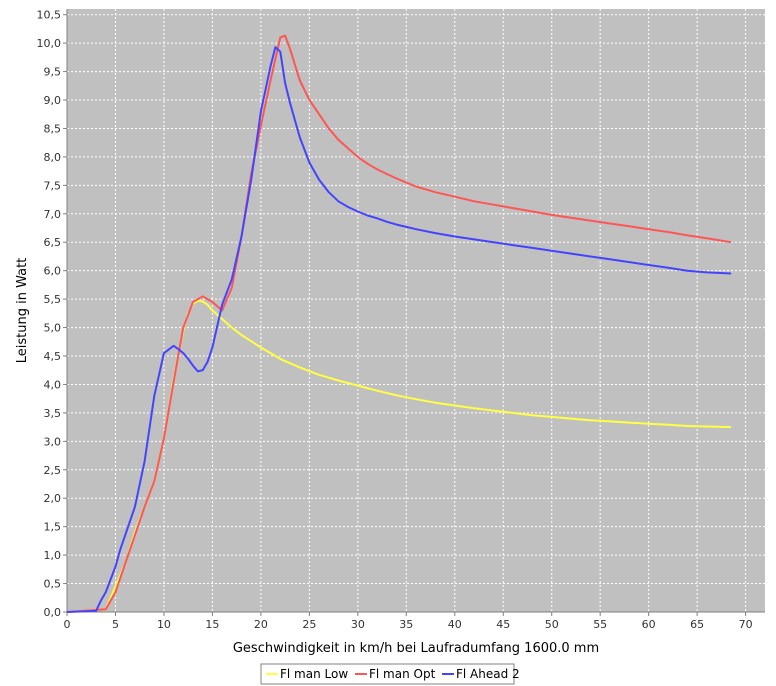  I want to click on x-tick-label: 50, so click(552, 624).